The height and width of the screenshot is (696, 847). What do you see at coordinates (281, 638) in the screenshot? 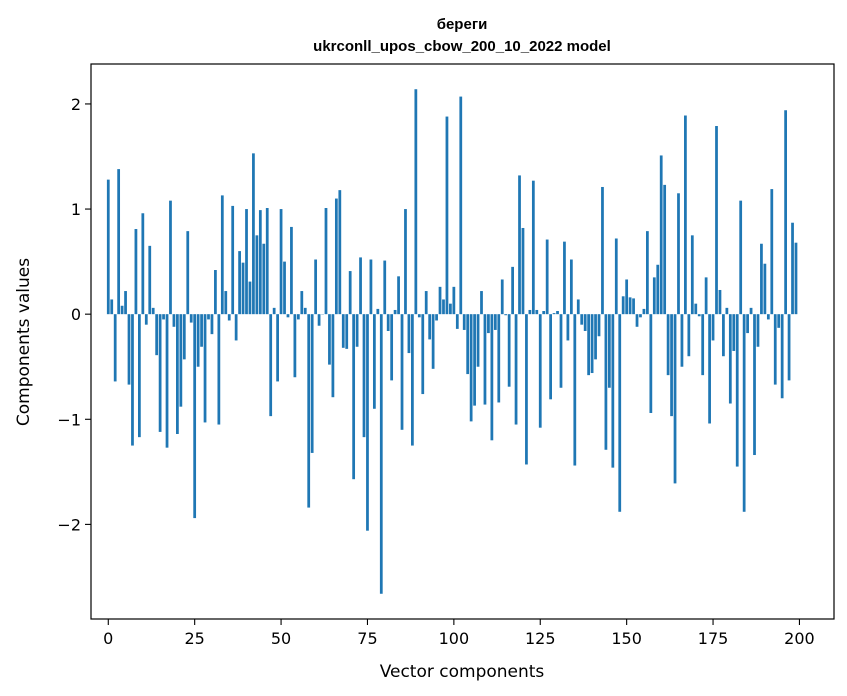
I see `x-tick-label: 50` at bounding box center [281, 638].